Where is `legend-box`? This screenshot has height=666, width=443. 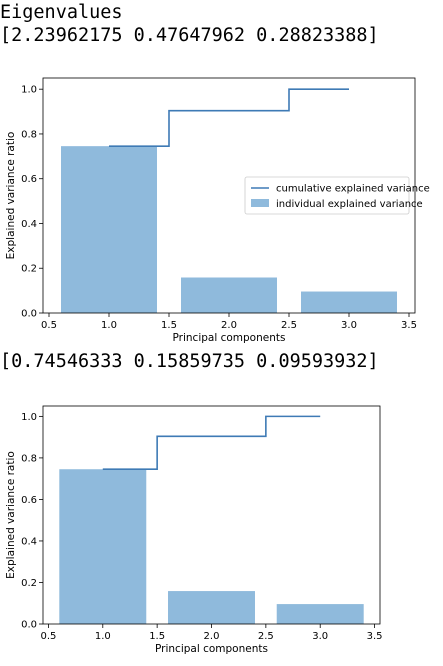 legend-box is located at coordinates (327, 195).